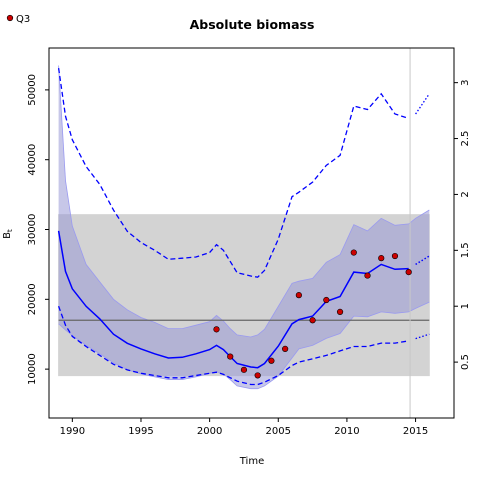 The height and width of the screenshot is (480, 480). Describe the element at coordinates (251, 461) in the screenshot. I see `x-axis-label: Time` at that location.